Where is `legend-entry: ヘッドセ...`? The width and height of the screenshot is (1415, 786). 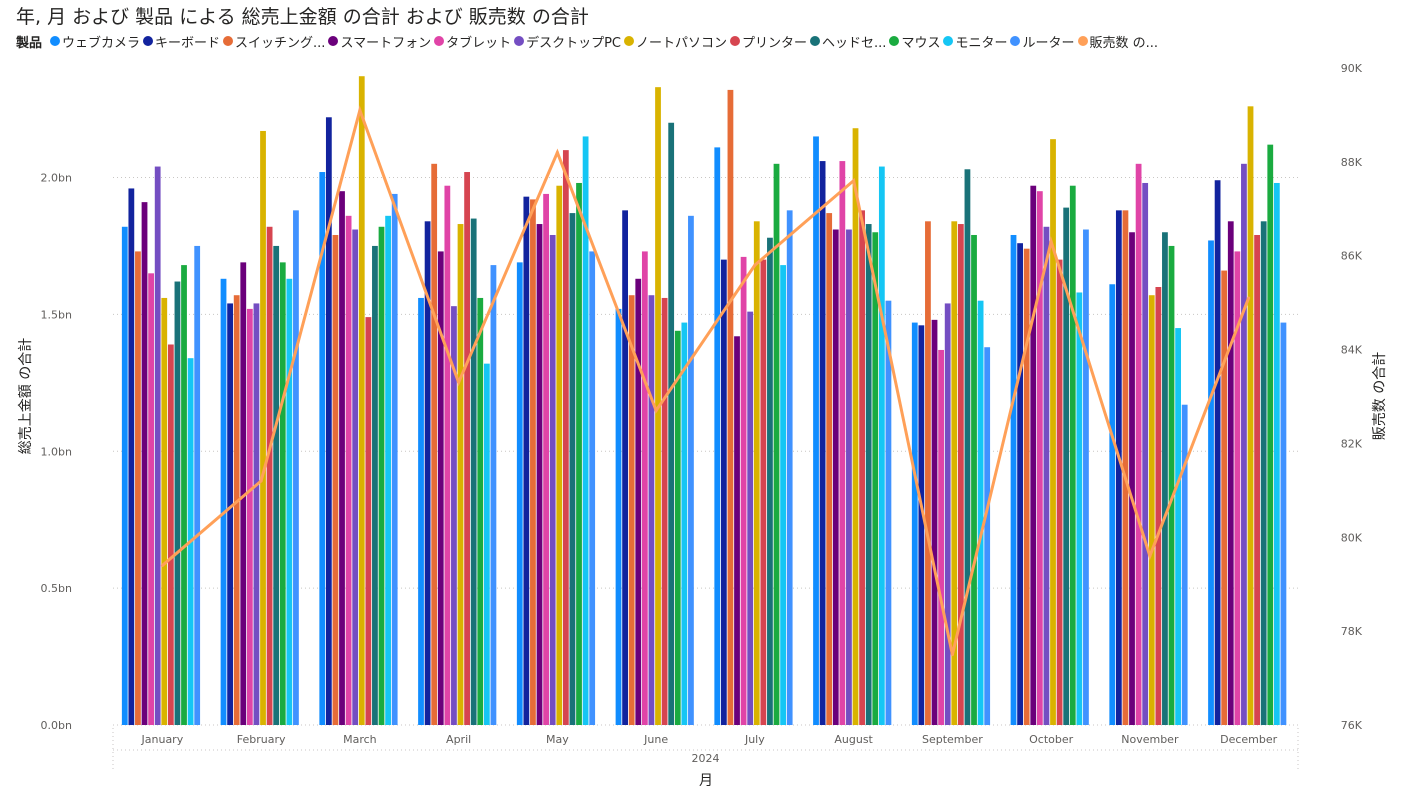 legend-entry: ヘッドセ... is located at coordinates (848, 41).